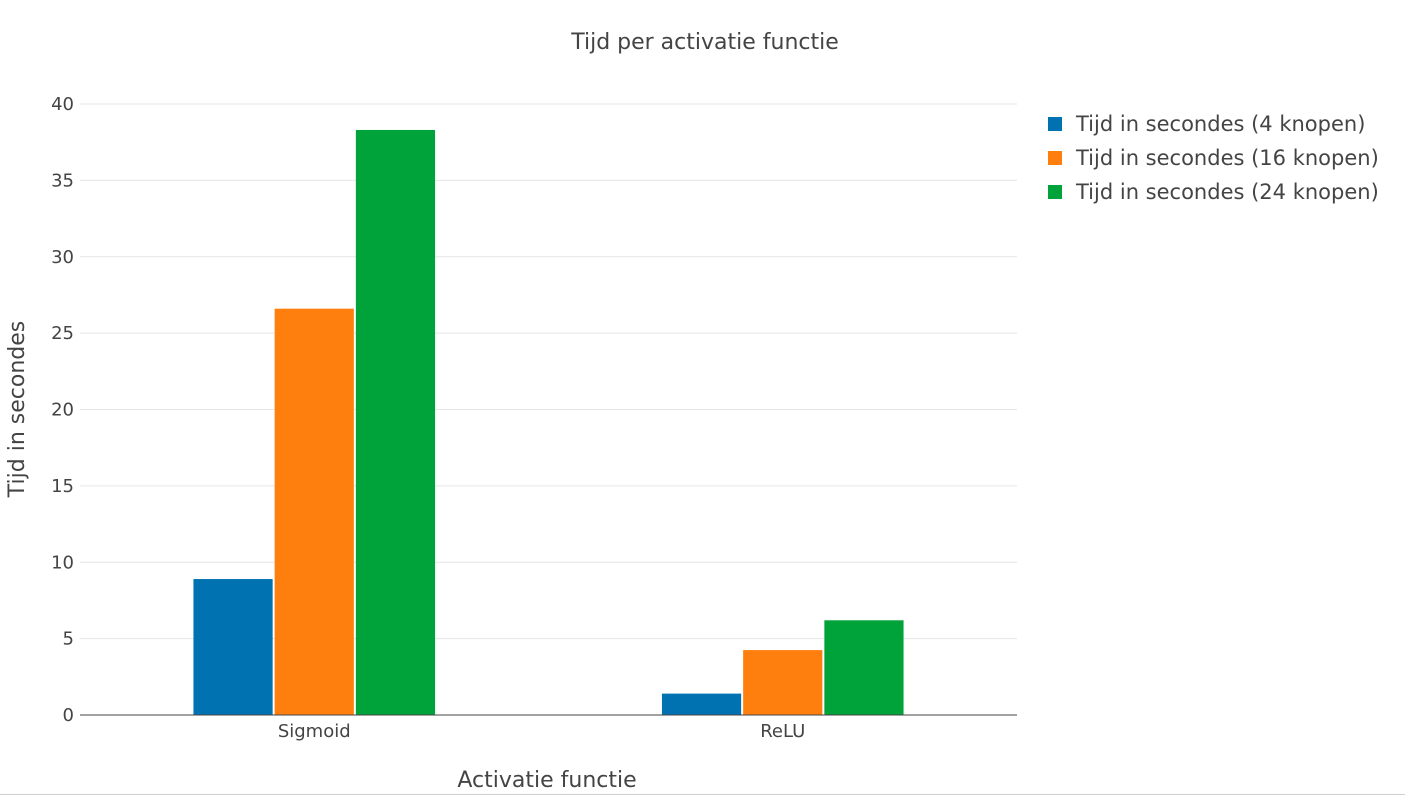  I want to click on y-axis-title: Tijd in secondes, so click(17, 409).